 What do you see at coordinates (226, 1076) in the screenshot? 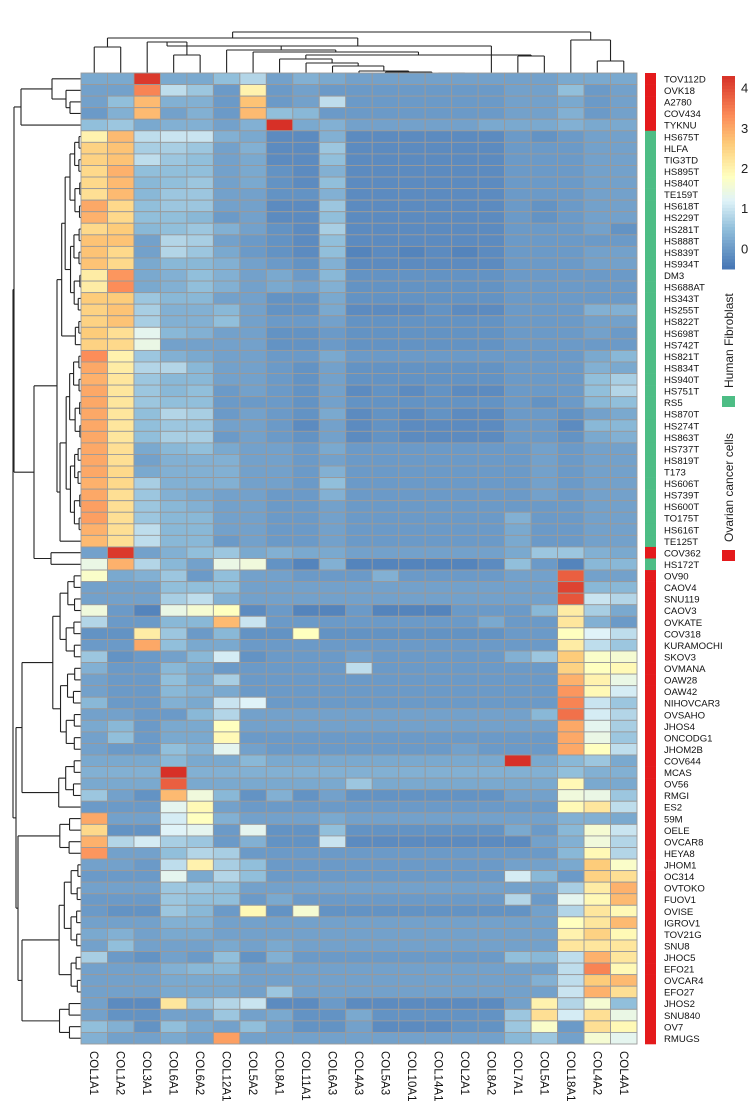
I see `column-label: COL12A1` at bounding box center [226, 1076].